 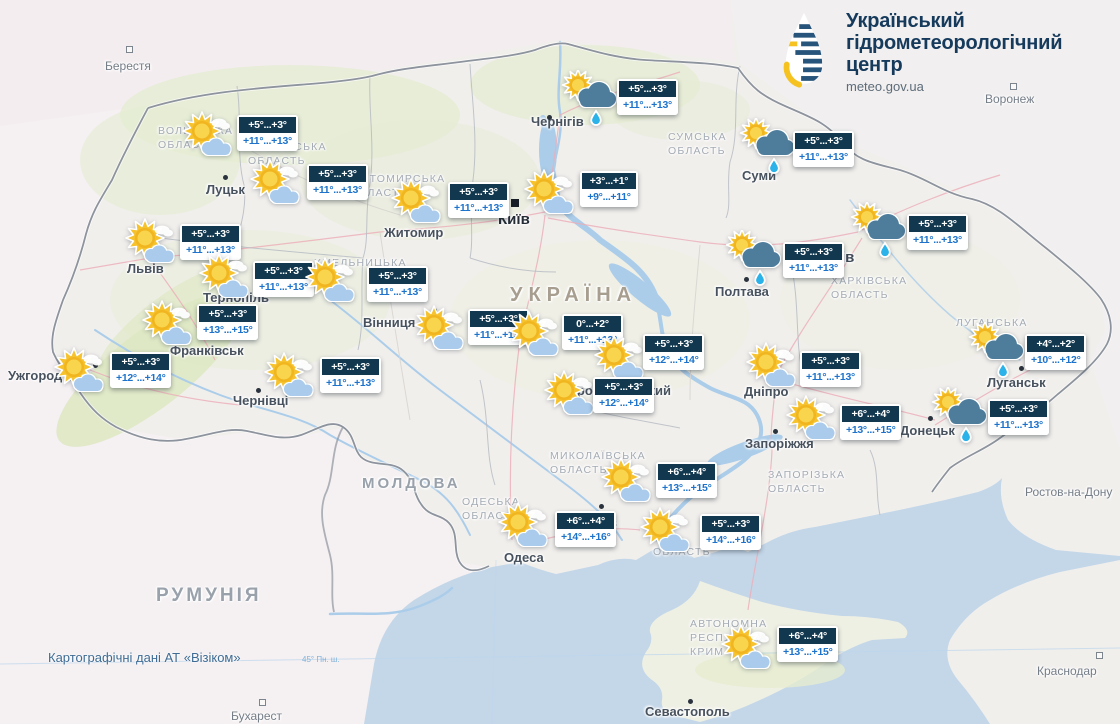 What do you see at coordinates (874, 65) in the screenshot?
I see `logo-line3: центр` at bounding box center [874, 65].